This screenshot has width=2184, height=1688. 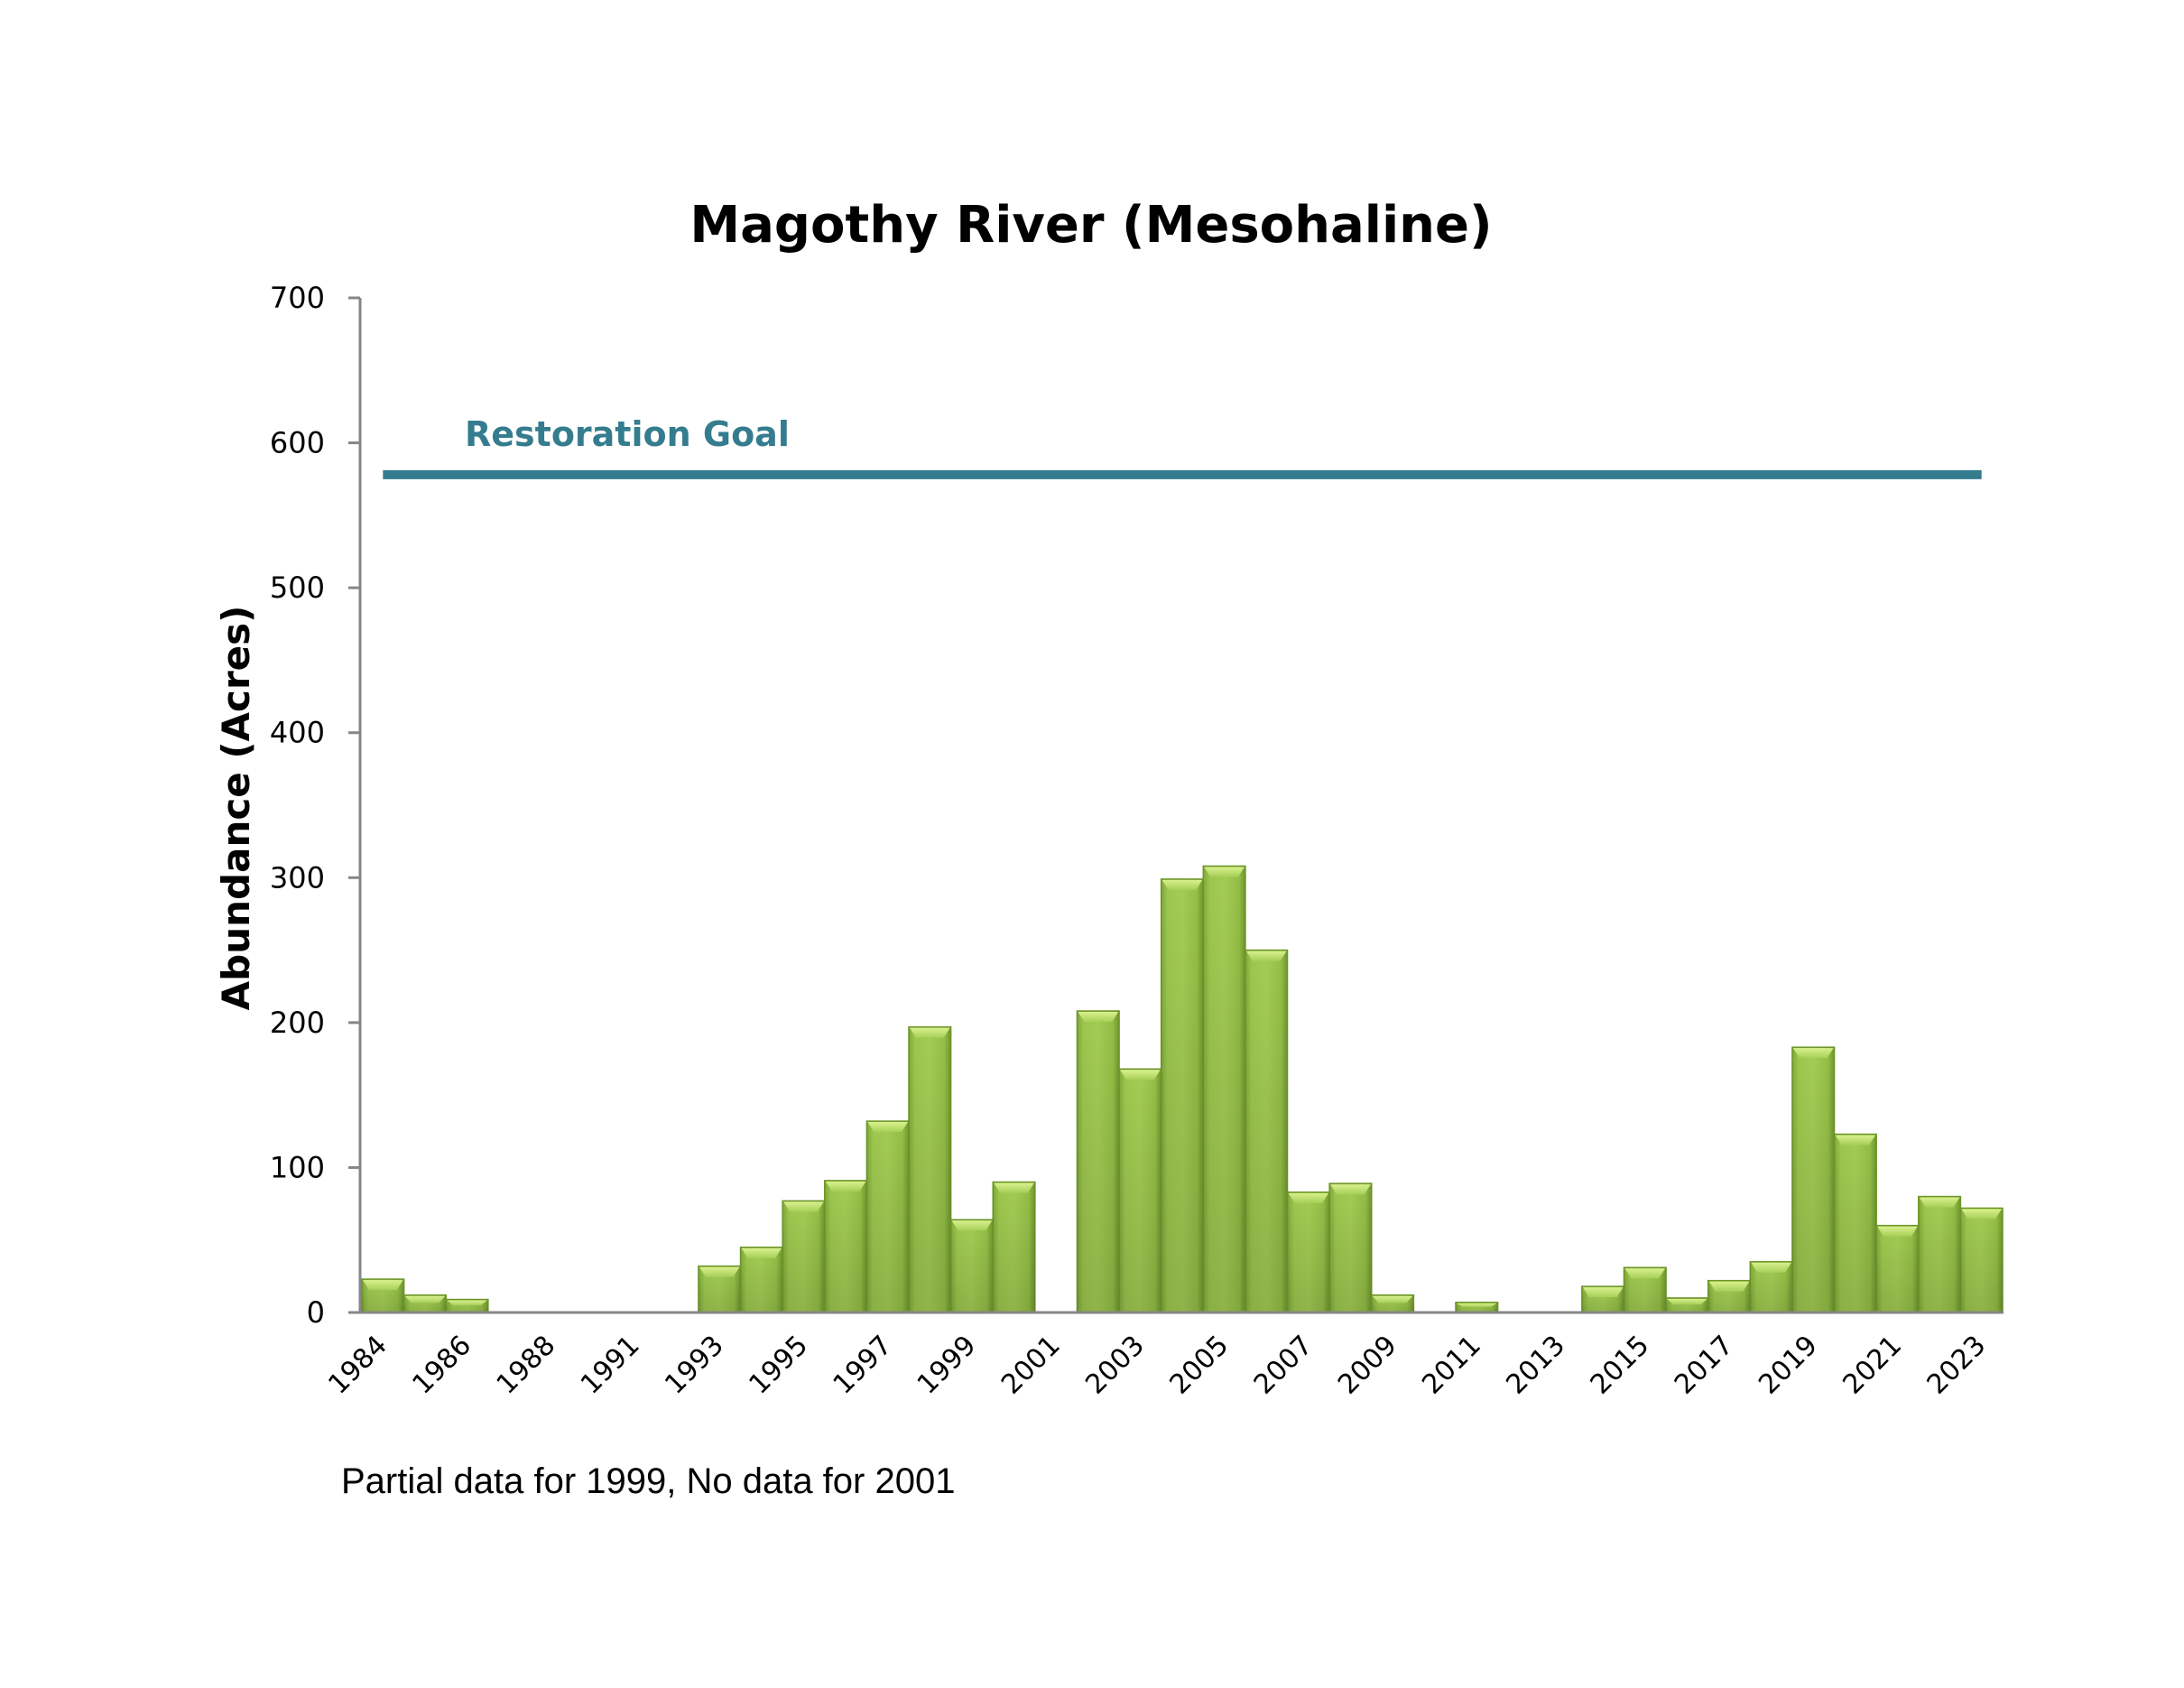 What do you see at coordinates (930, 1169) in the screenshot?
I see `bar-1998` at bounding box center [930, 1169].